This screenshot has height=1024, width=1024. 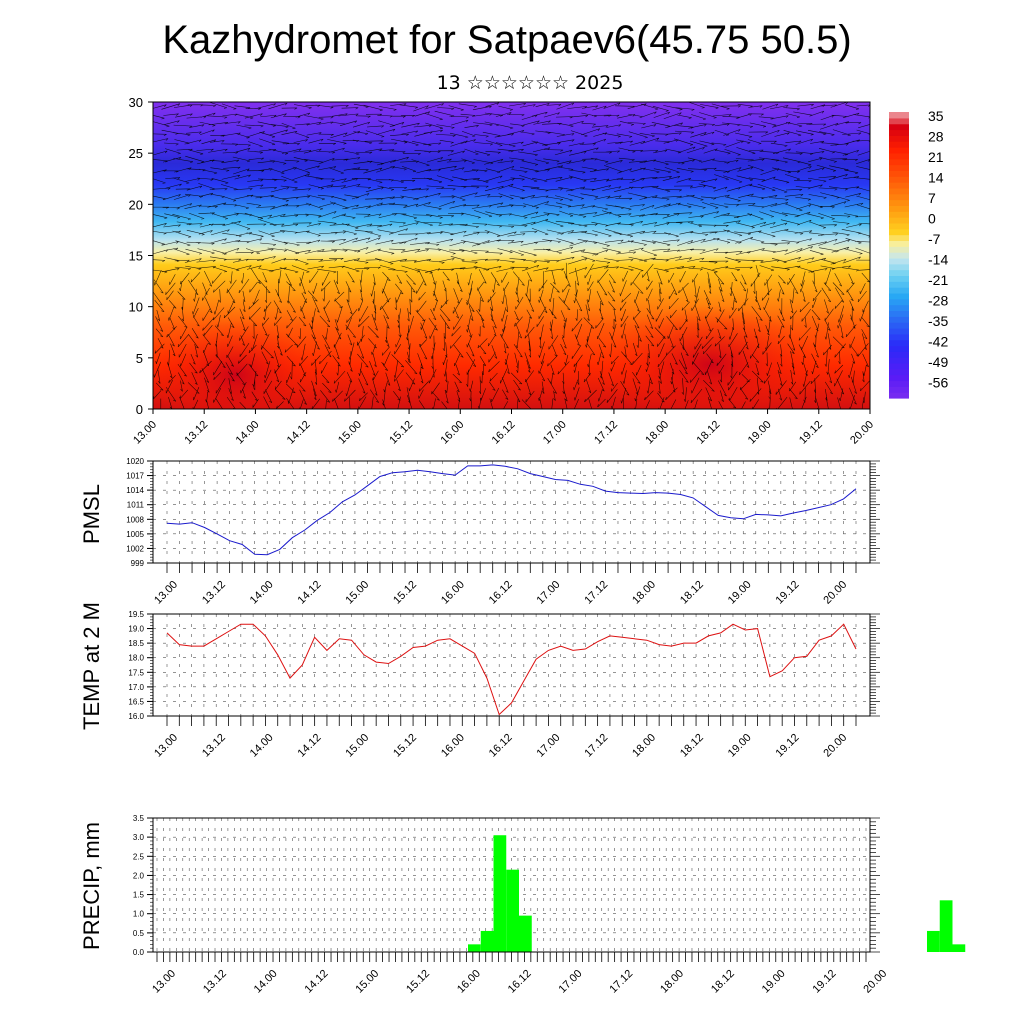 I want to click on colorbar-label: -21, so click(x=938, y=280).